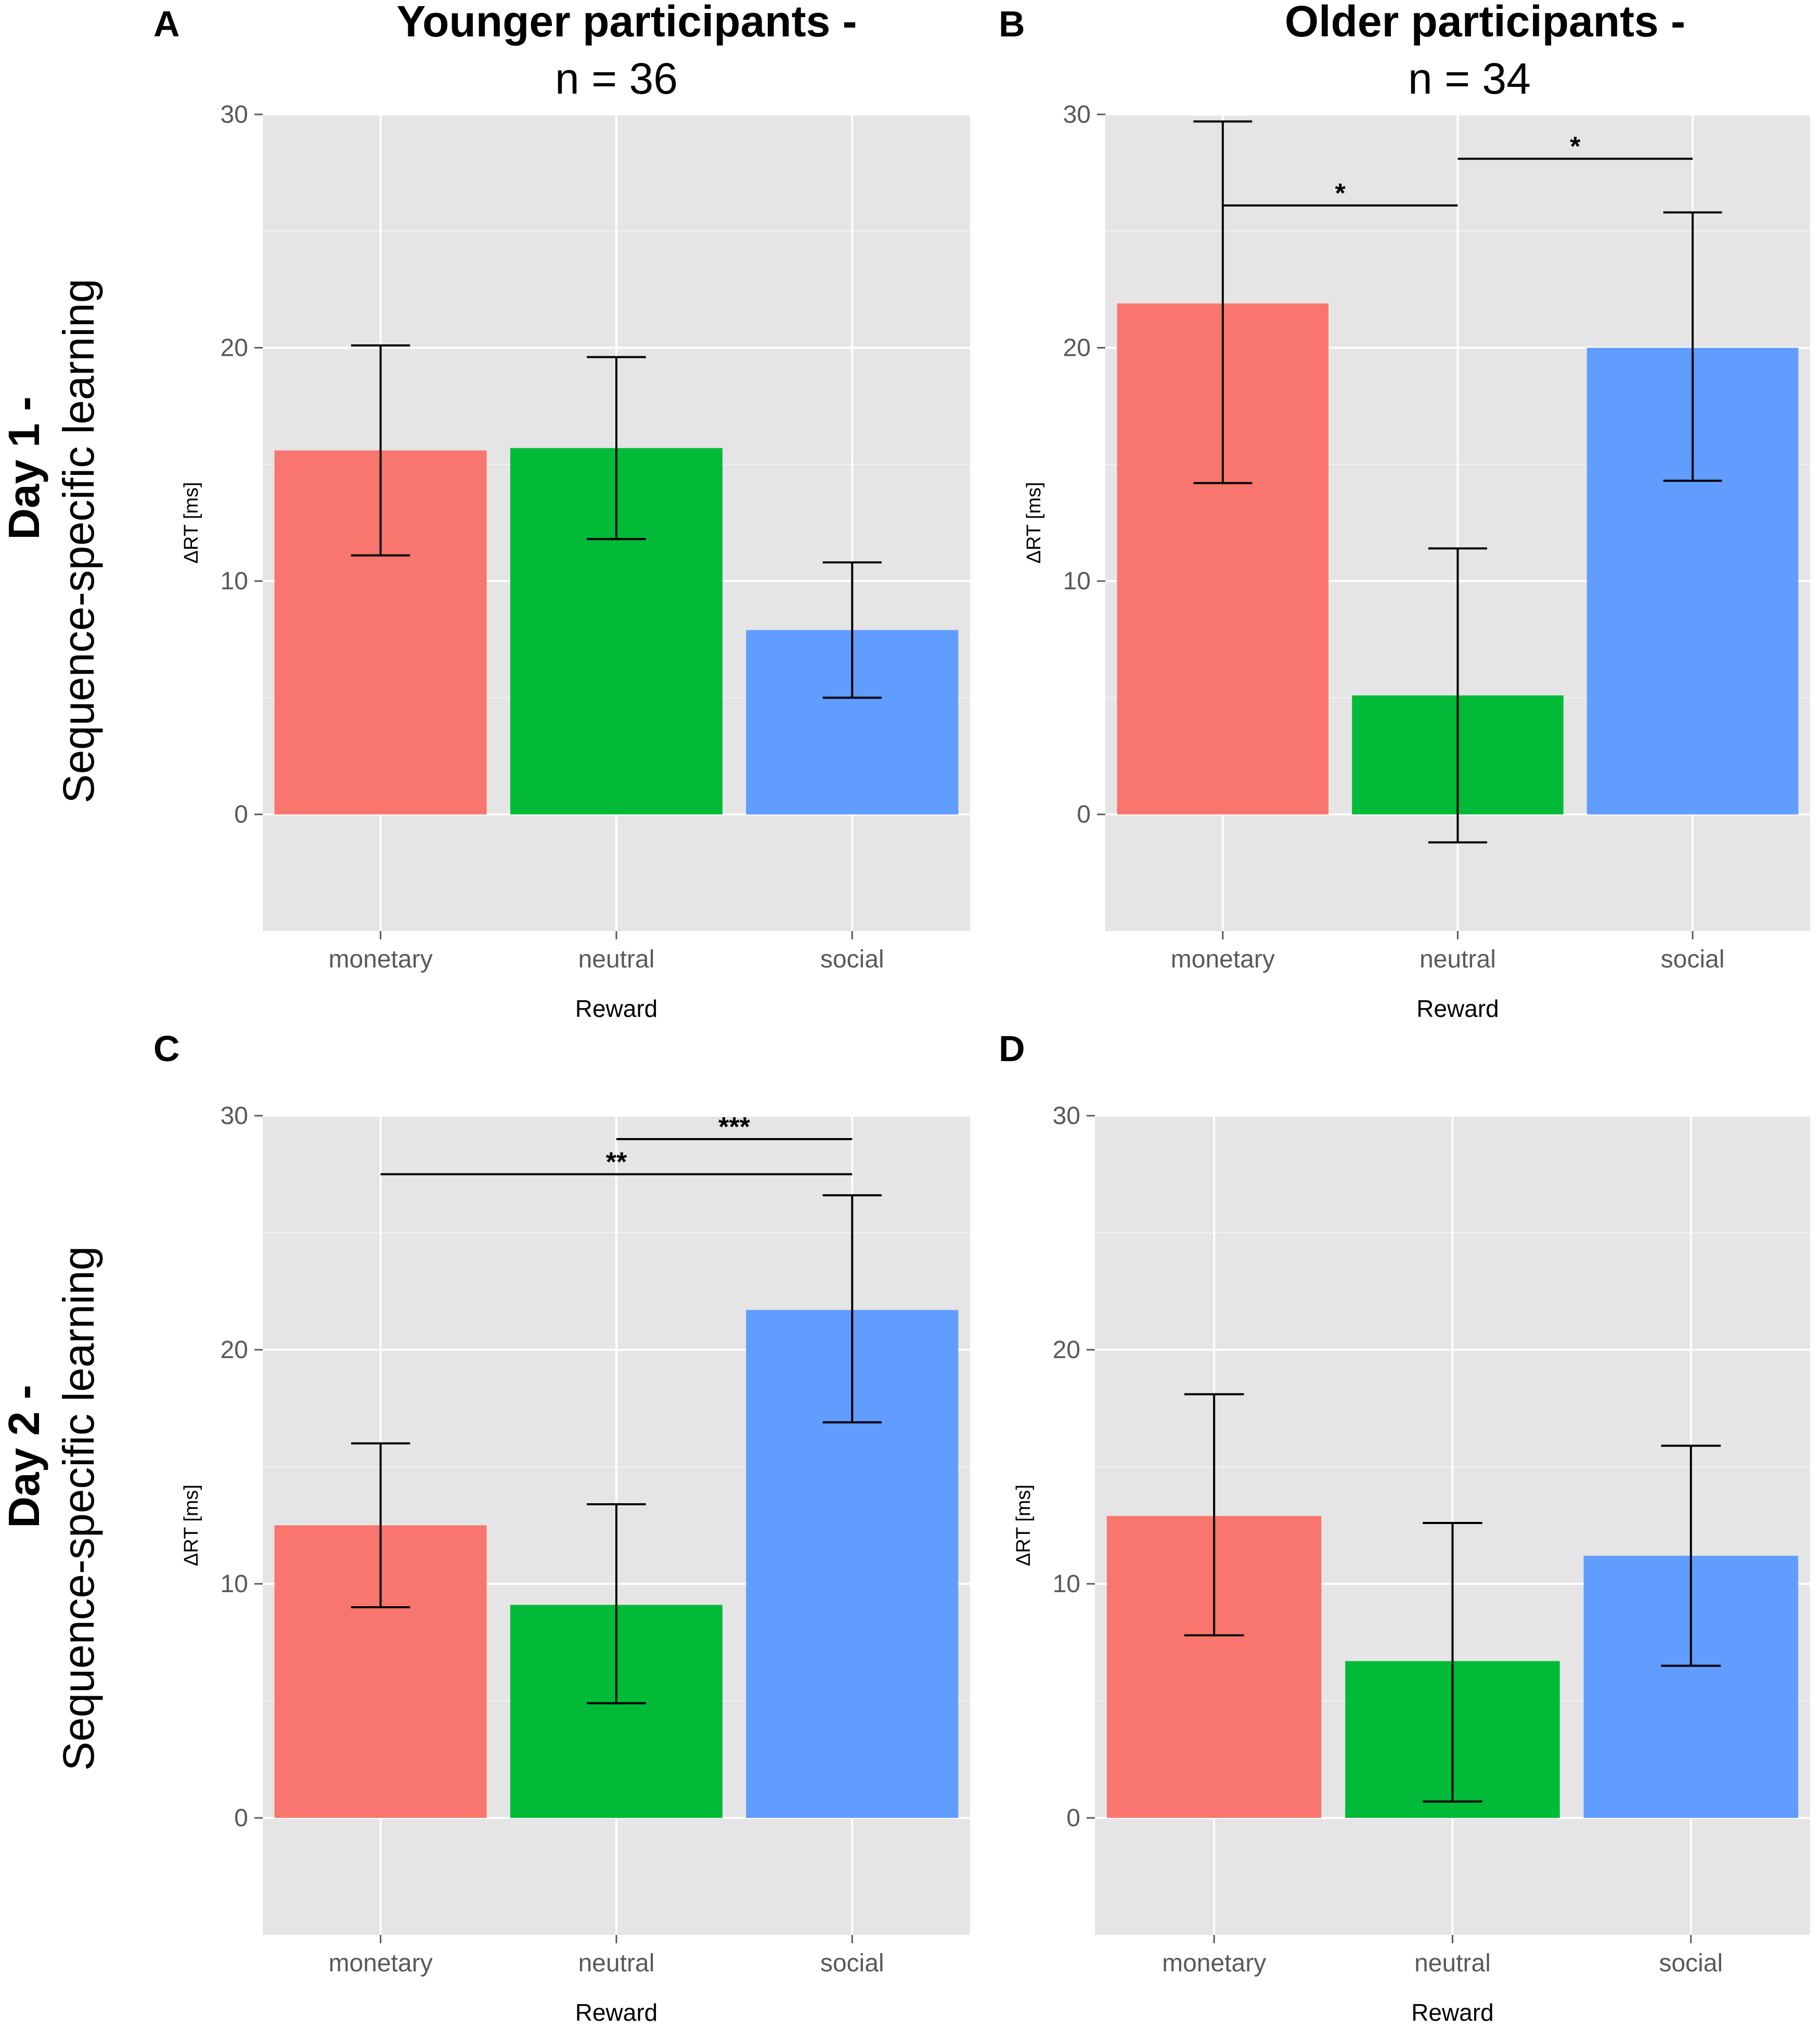 The width and height of the screenshot is (1820, 2027). I want to click on panel-letter: D, so click(1012, 1048).